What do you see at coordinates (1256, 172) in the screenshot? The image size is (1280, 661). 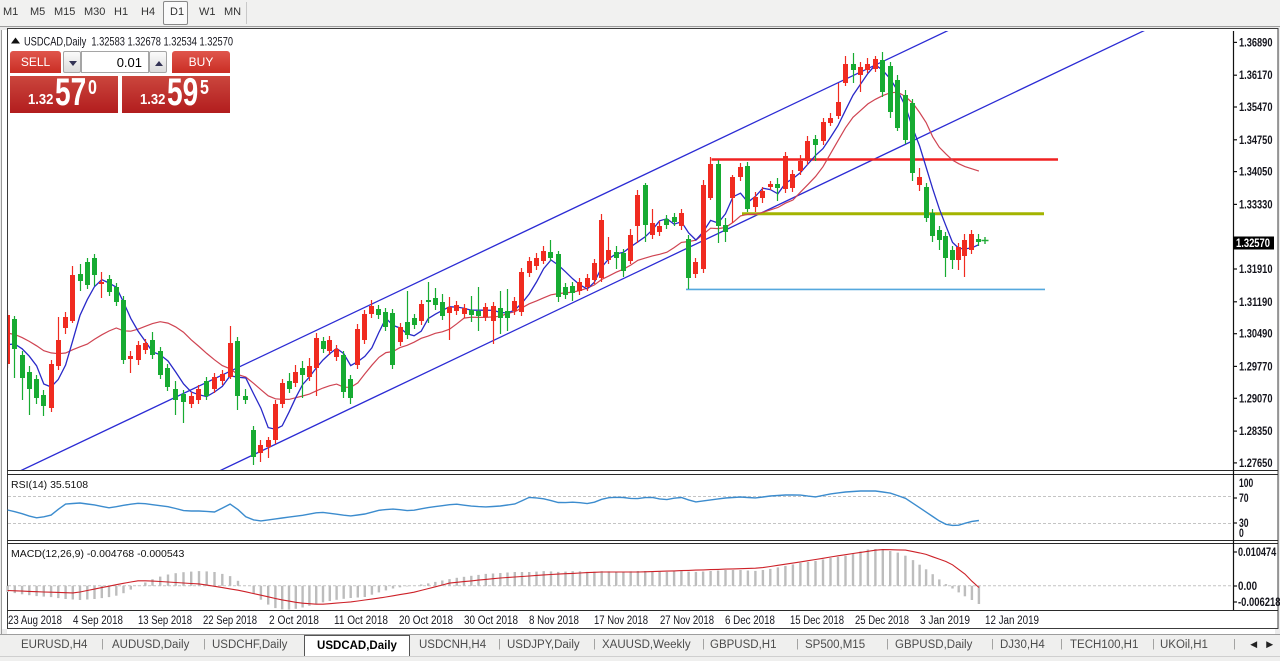 I see `svg-text: 1.34050` at bounding box center [1256, 172].